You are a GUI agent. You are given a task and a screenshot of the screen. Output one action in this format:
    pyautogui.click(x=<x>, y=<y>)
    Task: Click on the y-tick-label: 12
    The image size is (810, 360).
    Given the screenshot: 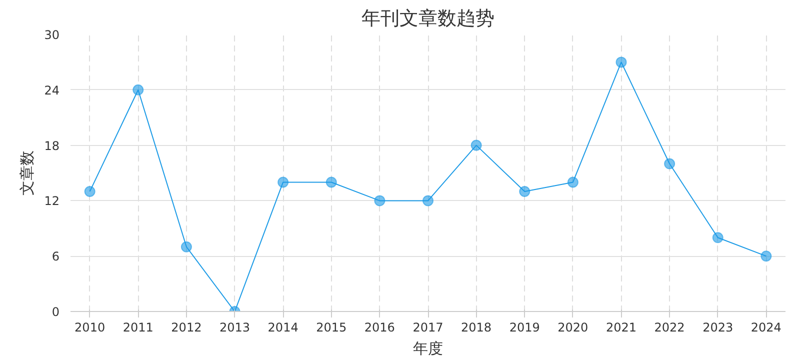 What is the action you would take?
    pyautogui.click(x=52, y=201)
    